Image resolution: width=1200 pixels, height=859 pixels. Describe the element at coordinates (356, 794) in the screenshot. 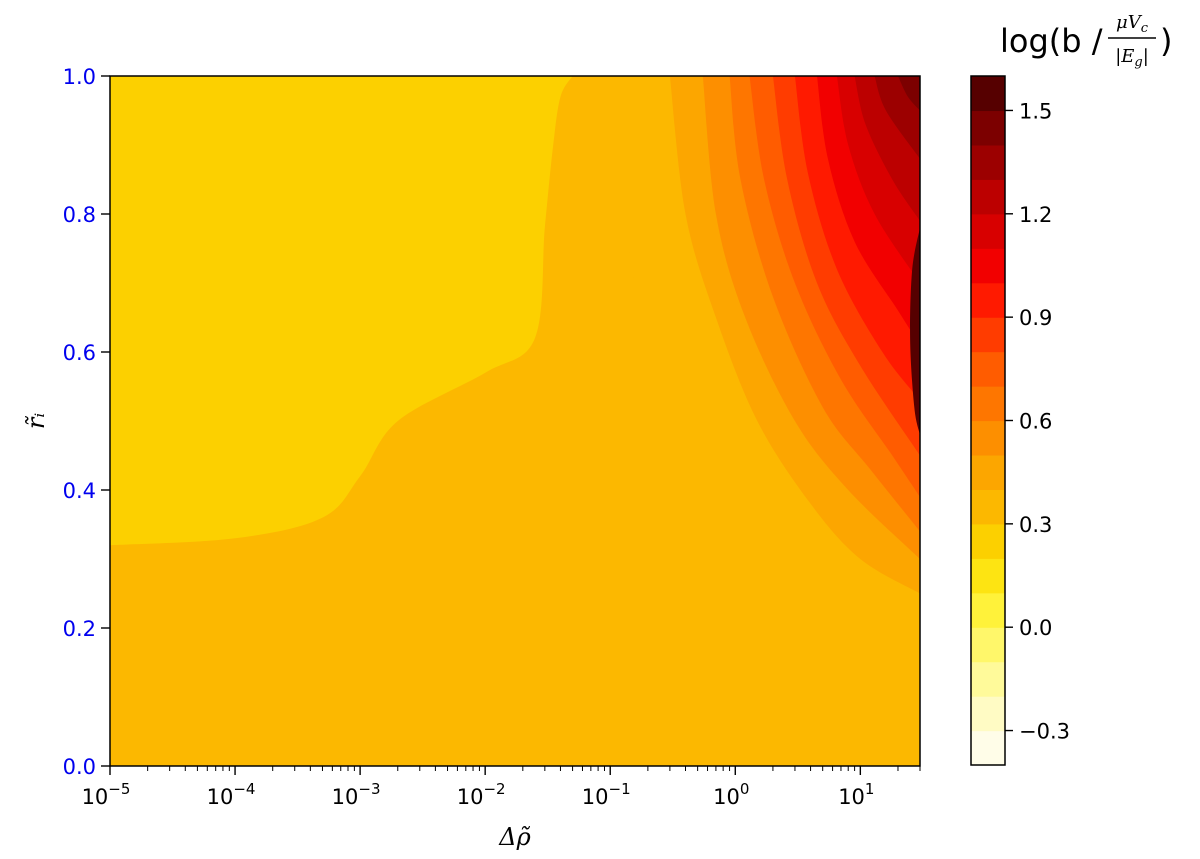

I see `x-tick-label: 10⁻³` at that location.